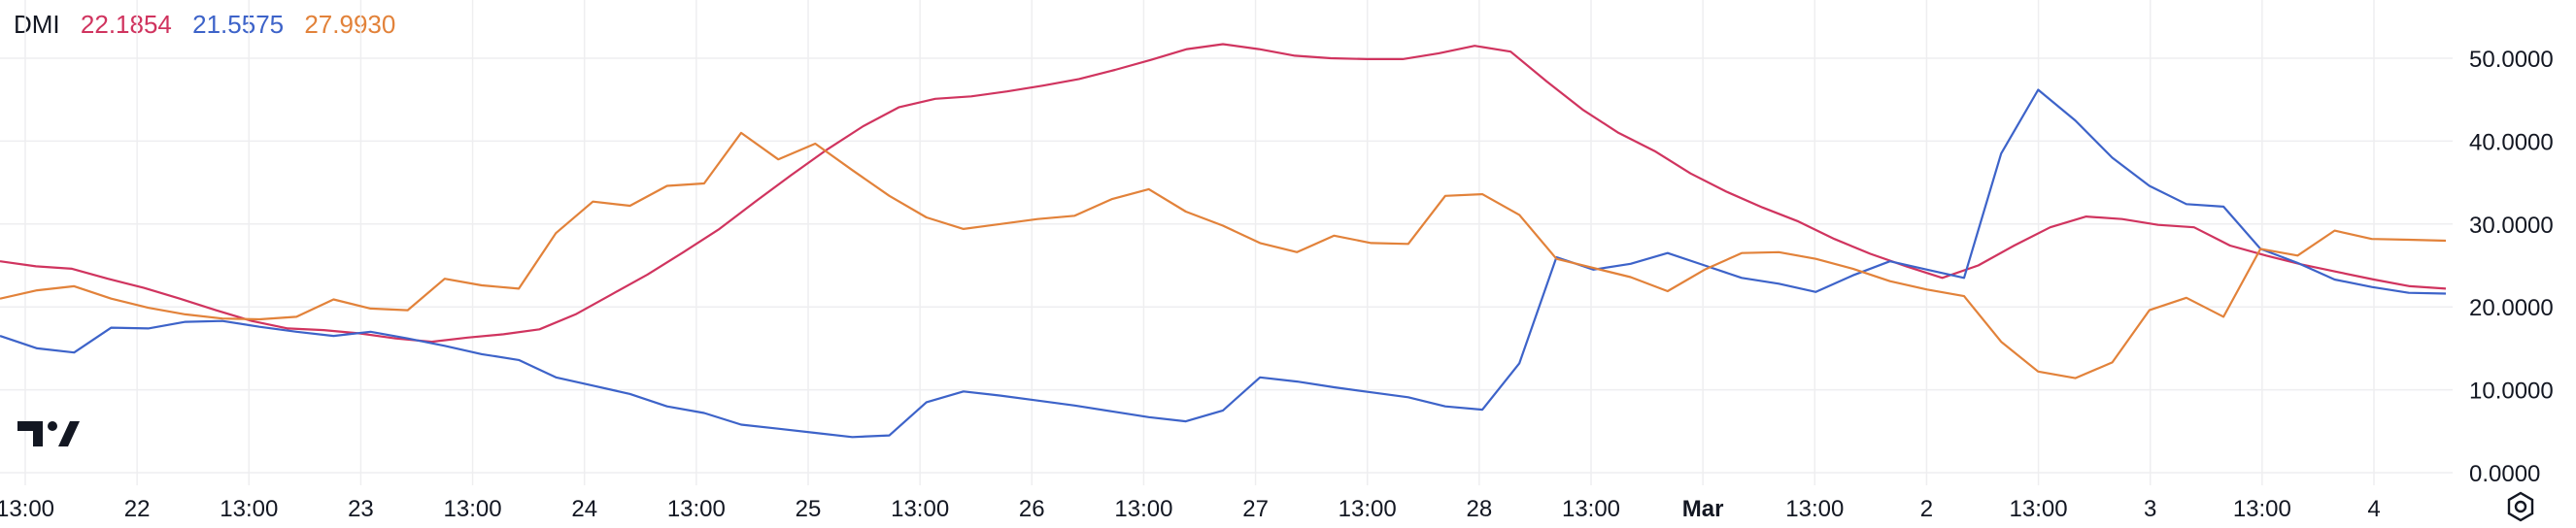  Describe the element at coordinates (2504, 474) in the screenshot. I see `y-tick-label: 0.0000` at that location.